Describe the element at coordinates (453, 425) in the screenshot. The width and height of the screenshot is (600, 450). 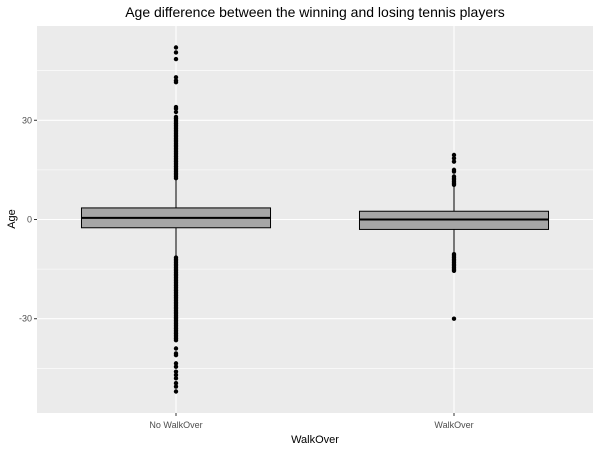
I see `x-tick-label: WalkOver` at that location.